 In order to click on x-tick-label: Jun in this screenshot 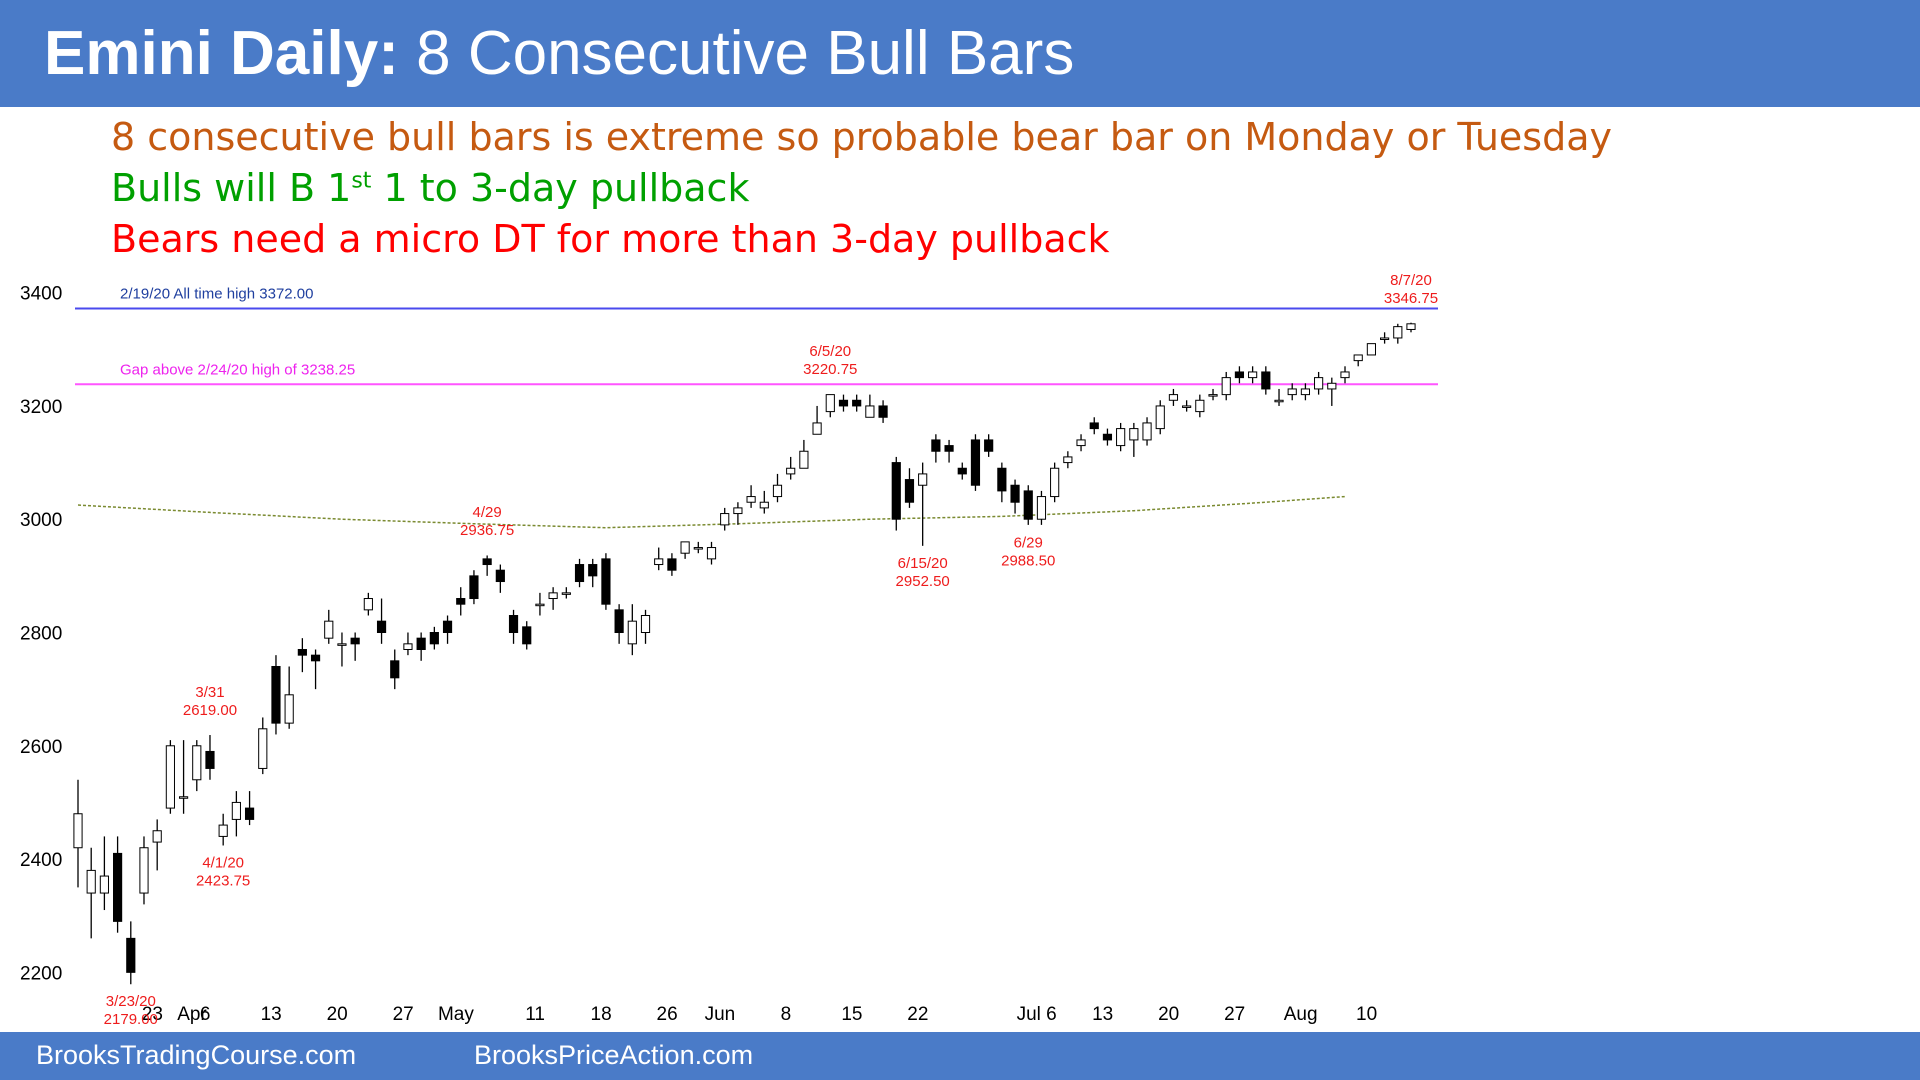, I will do `click(720, 1014)`.